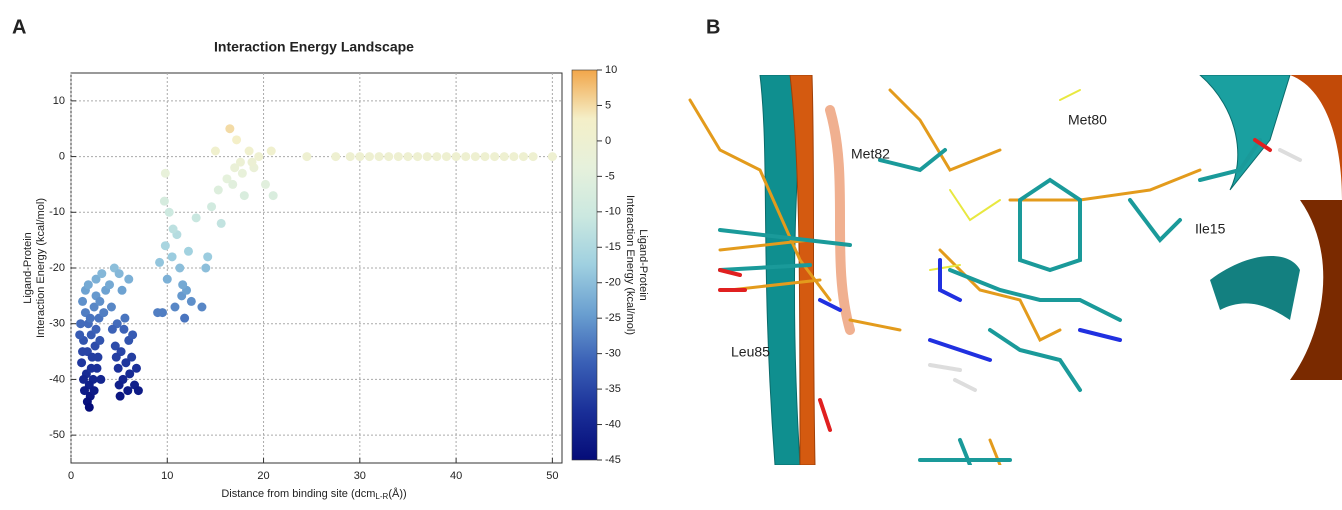  I want to click on x-tick-label: 40, so click(456, 476).